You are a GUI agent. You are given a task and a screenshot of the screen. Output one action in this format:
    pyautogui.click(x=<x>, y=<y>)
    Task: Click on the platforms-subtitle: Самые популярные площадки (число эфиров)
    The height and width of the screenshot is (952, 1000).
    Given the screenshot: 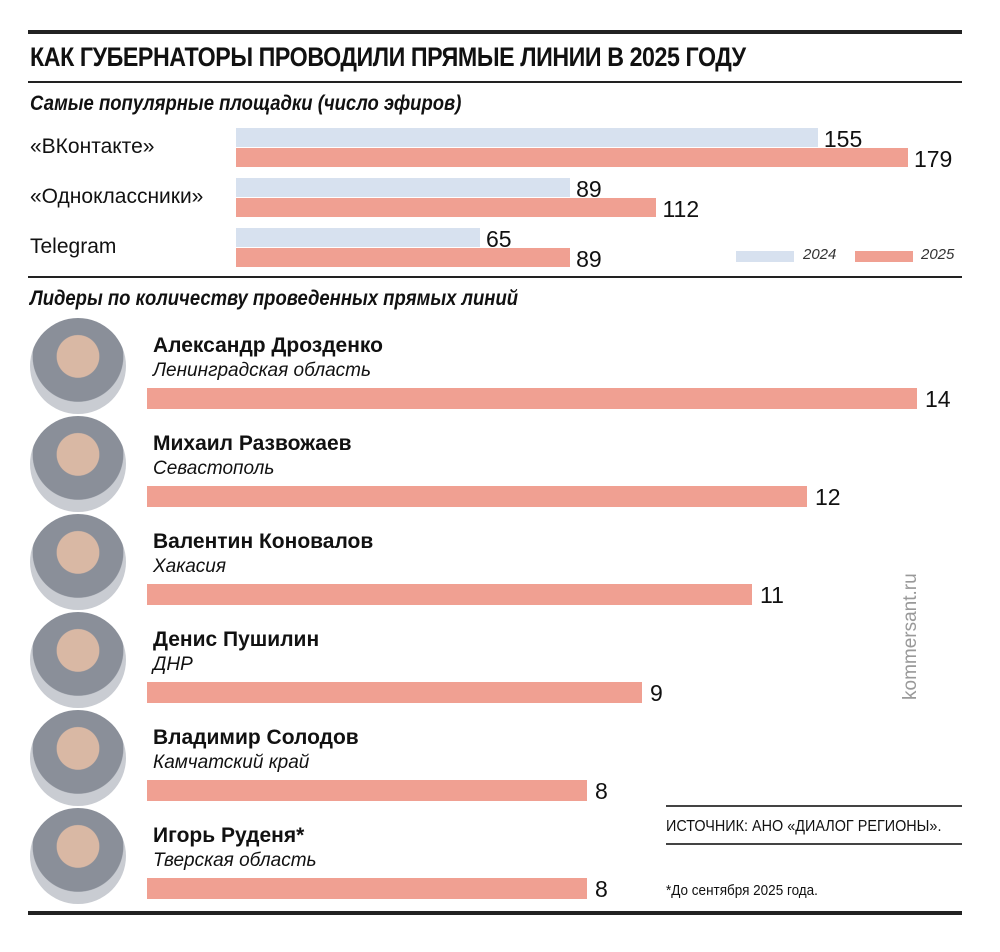 What is the action you would take?
    pyautogui.click(x=246, y=103)
    